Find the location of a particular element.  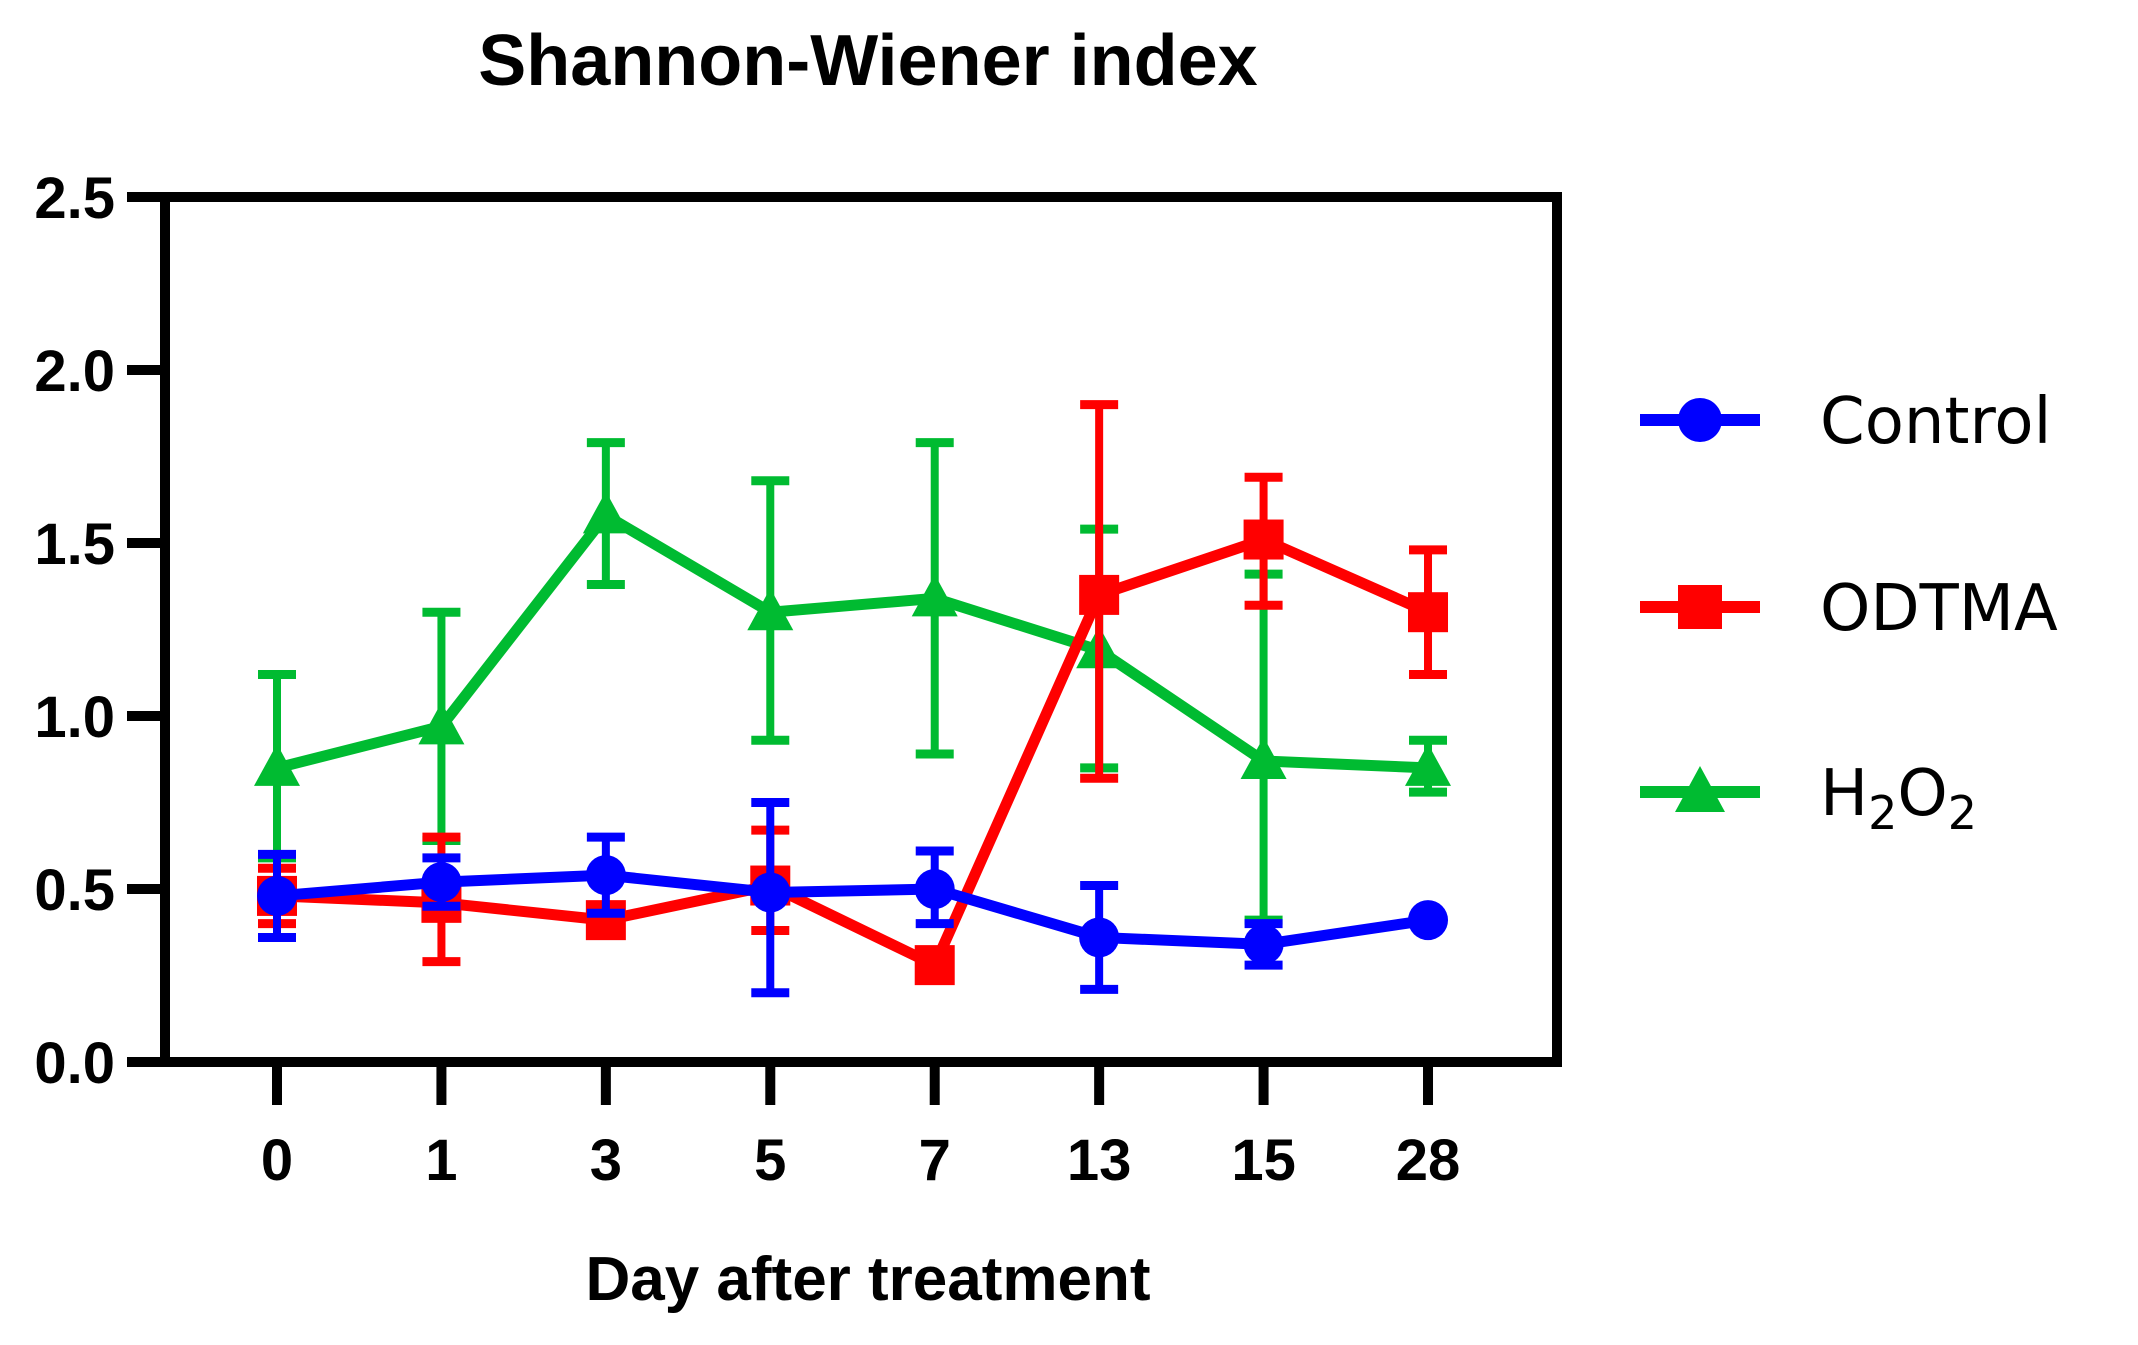

y-tick-label: 2.5 is located at coordinates (74, 198).